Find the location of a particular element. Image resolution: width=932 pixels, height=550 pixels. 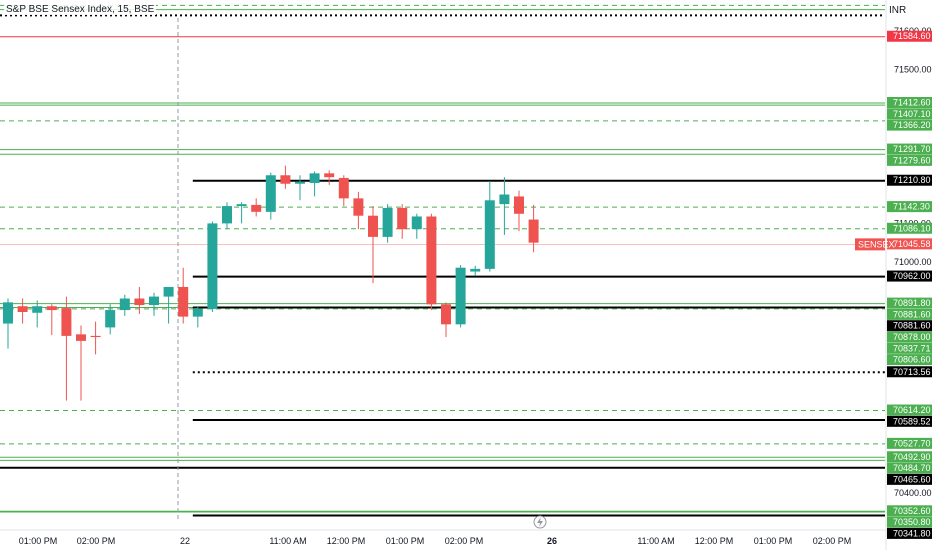

price-tag-label: 71584.60 is located at coordinates (912, 36).